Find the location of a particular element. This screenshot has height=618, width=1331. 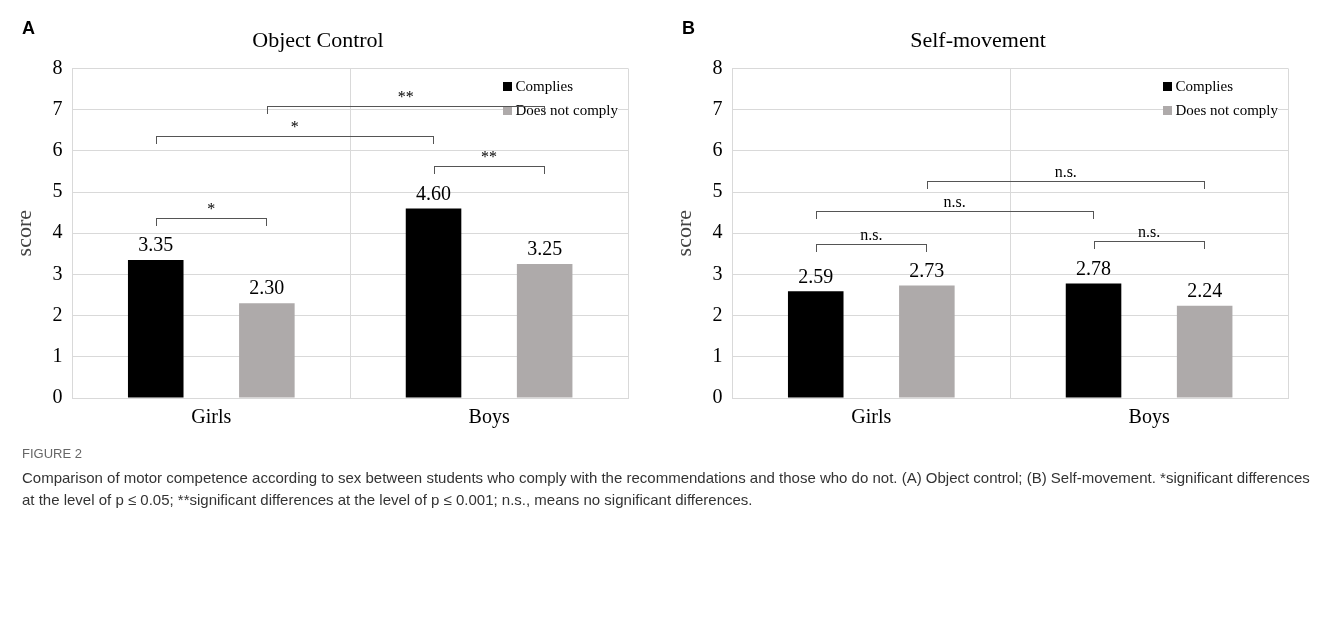

bracket: ** is located at coordinates (489, 161).